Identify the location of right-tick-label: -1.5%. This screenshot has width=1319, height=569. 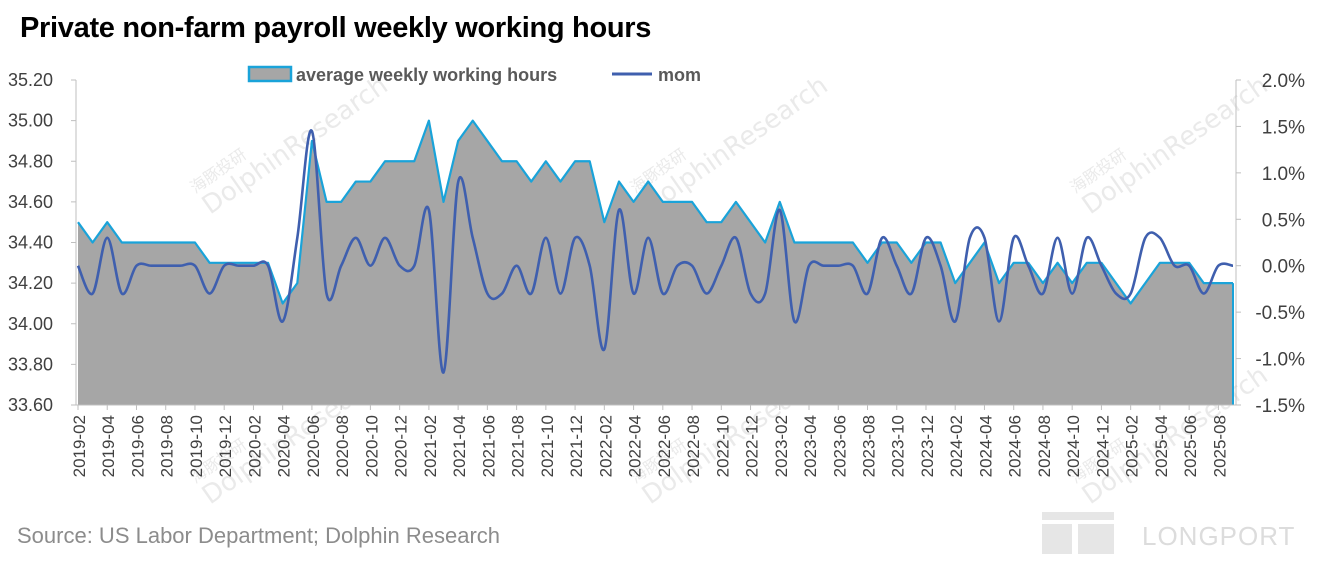
(1280, 406).